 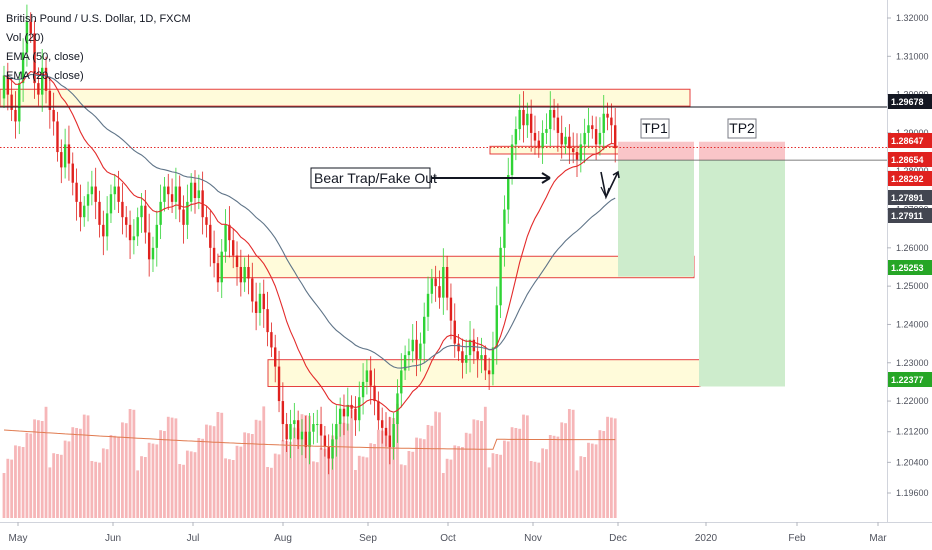 I want to click on y-tick-label: 1.22000, so click(x=912, y=401).